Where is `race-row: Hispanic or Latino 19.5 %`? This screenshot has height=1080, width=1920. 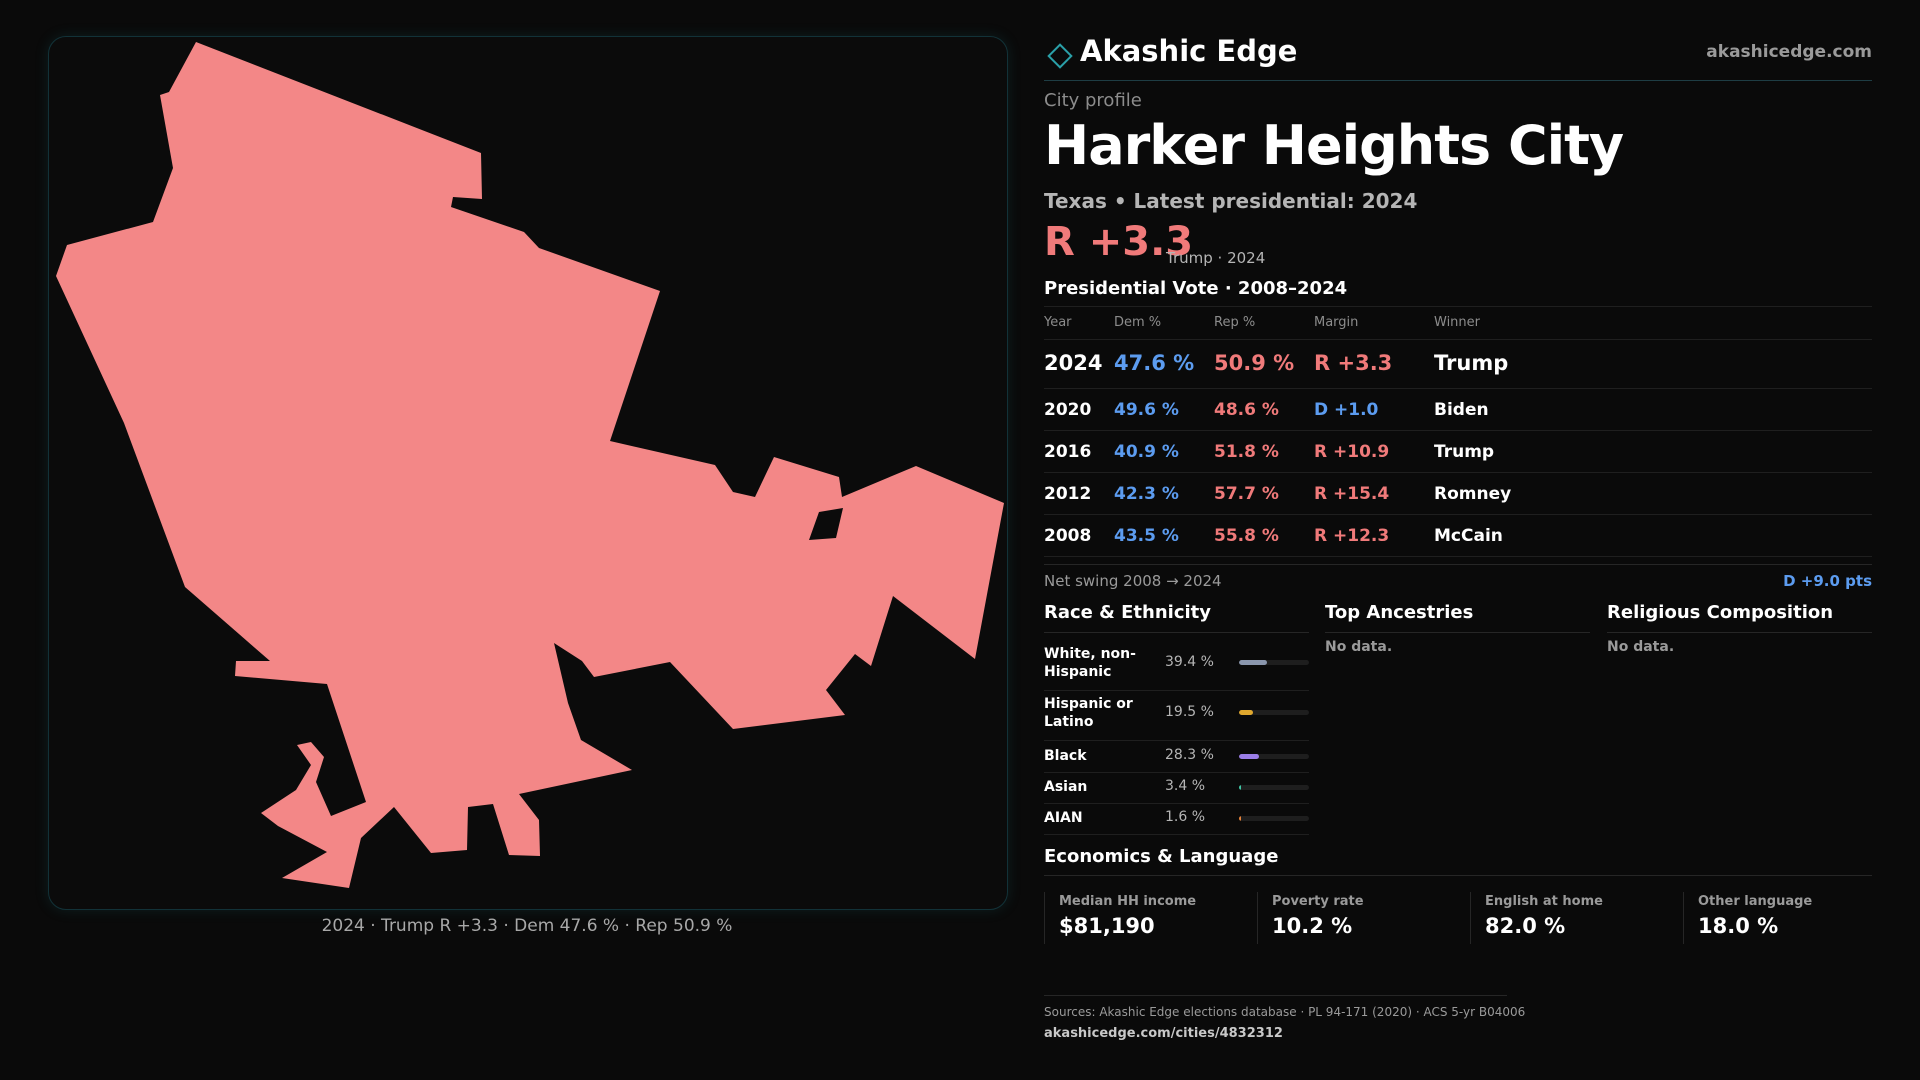 race-row: Hispanic or Latino 19.5 % is located at coordinates (1176, 715).